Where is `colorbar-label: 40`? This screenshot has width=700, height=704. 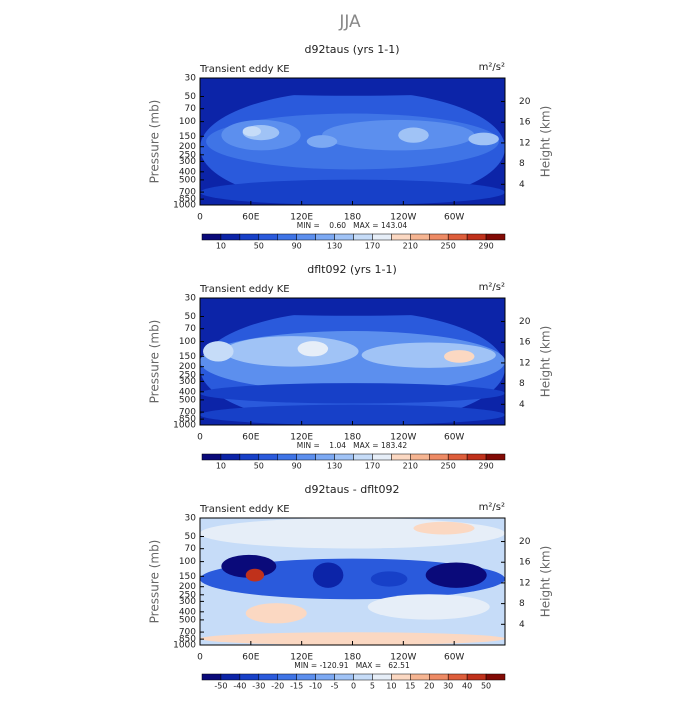
colorbar-label: 40 is located at coordinates (467, 686).